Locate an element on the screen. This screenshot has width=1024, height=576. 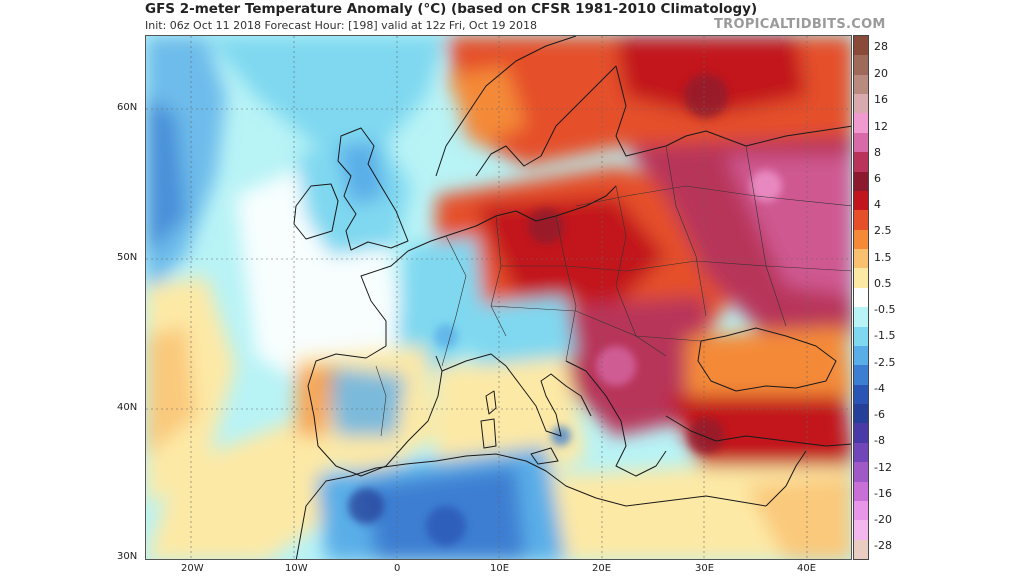
colorbar-label: -20 is located at coordinates (883, 519).